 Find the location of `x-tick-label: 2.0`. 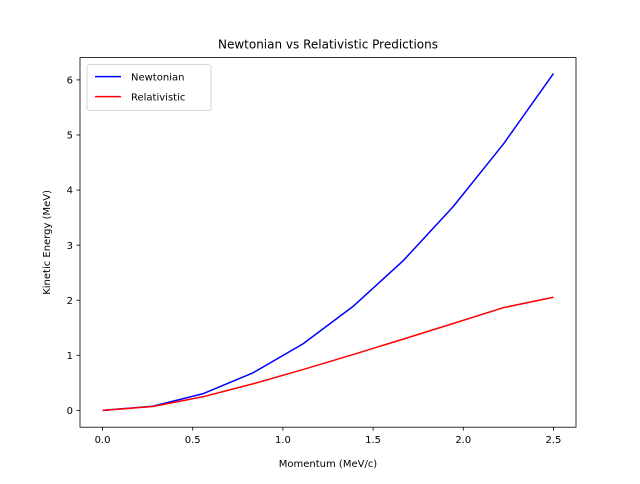

x-tick-label: 2.0 is located at coordinates (463, 440).